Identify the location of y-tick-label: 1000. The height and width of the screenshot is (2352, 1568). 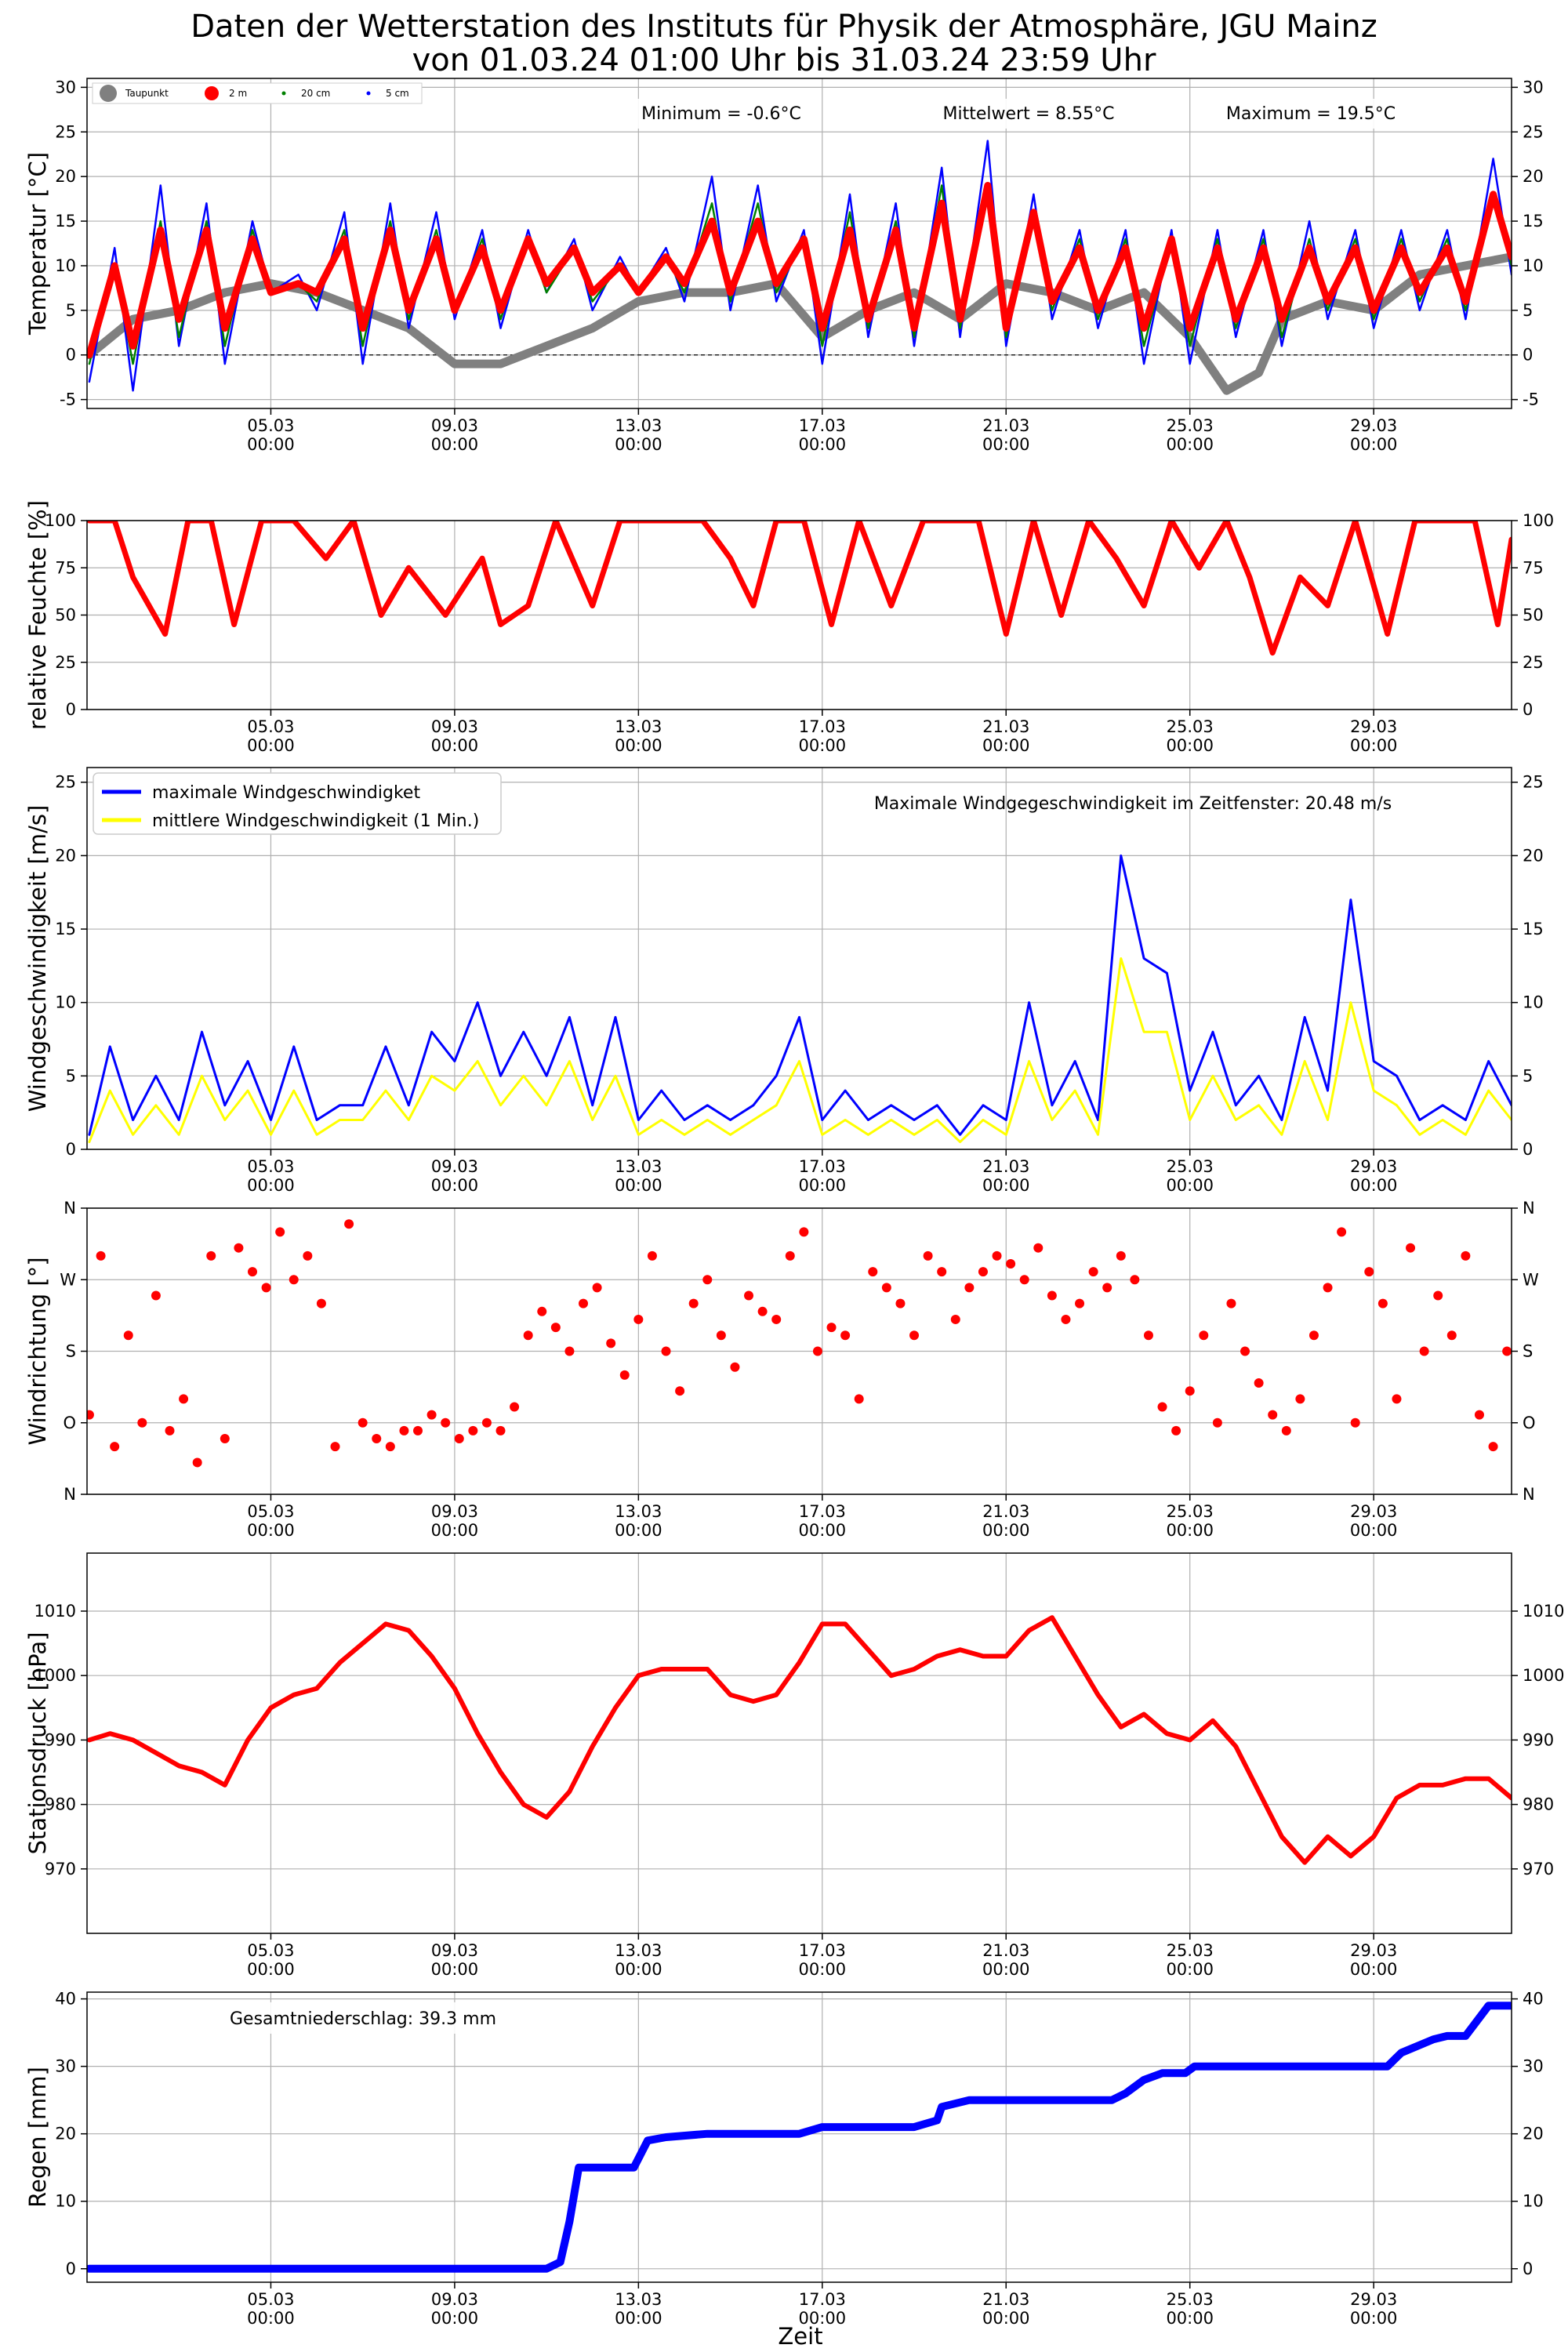
(55, 1675).